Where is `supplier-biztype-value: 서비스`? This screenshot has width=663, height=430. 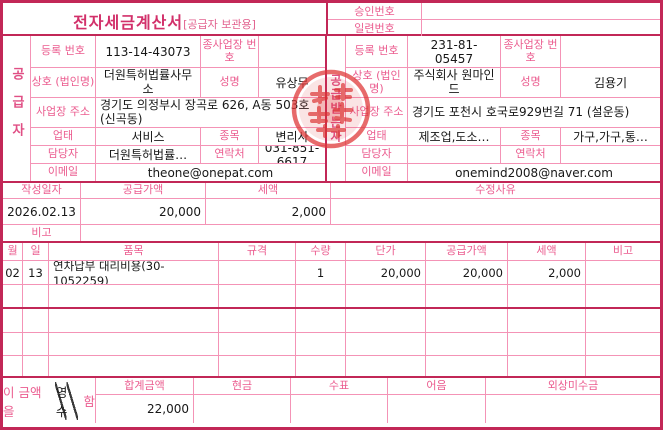
supplier-biztype-value: 서비스 is located at coordinates (148, 136).